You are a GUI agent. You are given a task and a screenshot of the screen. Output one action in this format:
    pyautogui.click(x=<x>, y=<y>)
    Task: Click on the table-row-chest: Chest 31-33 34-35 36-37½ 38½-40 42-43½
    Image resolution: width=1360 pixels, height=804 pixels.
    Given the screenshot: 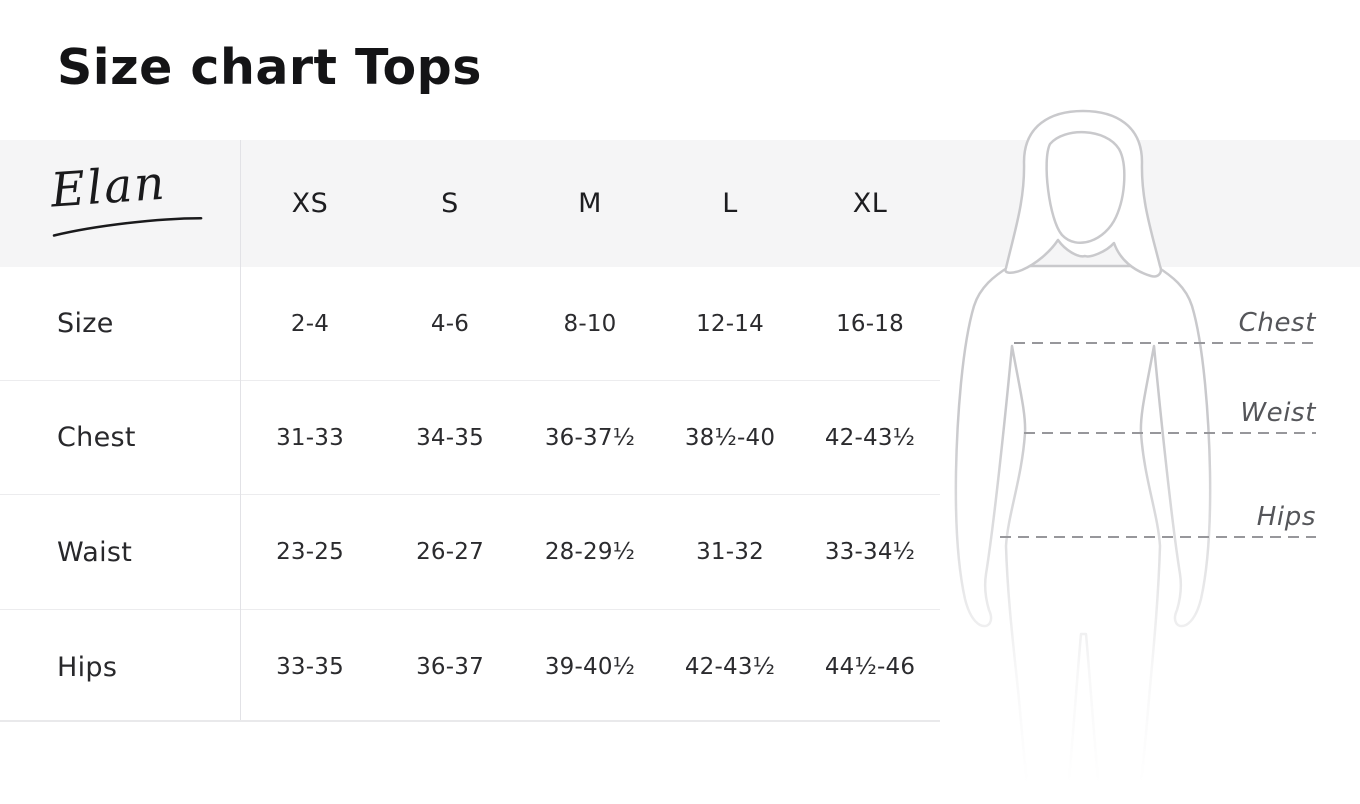 What is the action you would take?
    pyautogui.click(x=470, y=437)
    